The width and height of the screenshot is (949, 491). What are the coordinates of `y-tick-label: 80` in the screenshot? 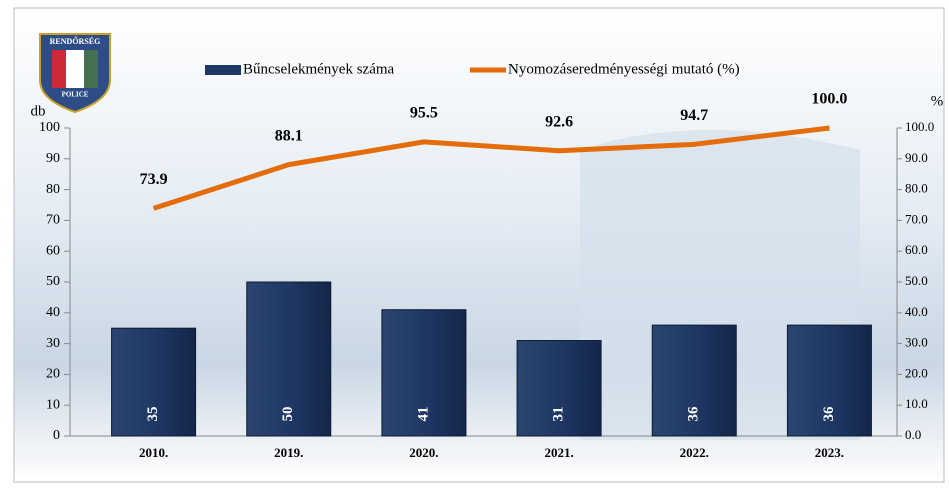 It's located at (53, 189).